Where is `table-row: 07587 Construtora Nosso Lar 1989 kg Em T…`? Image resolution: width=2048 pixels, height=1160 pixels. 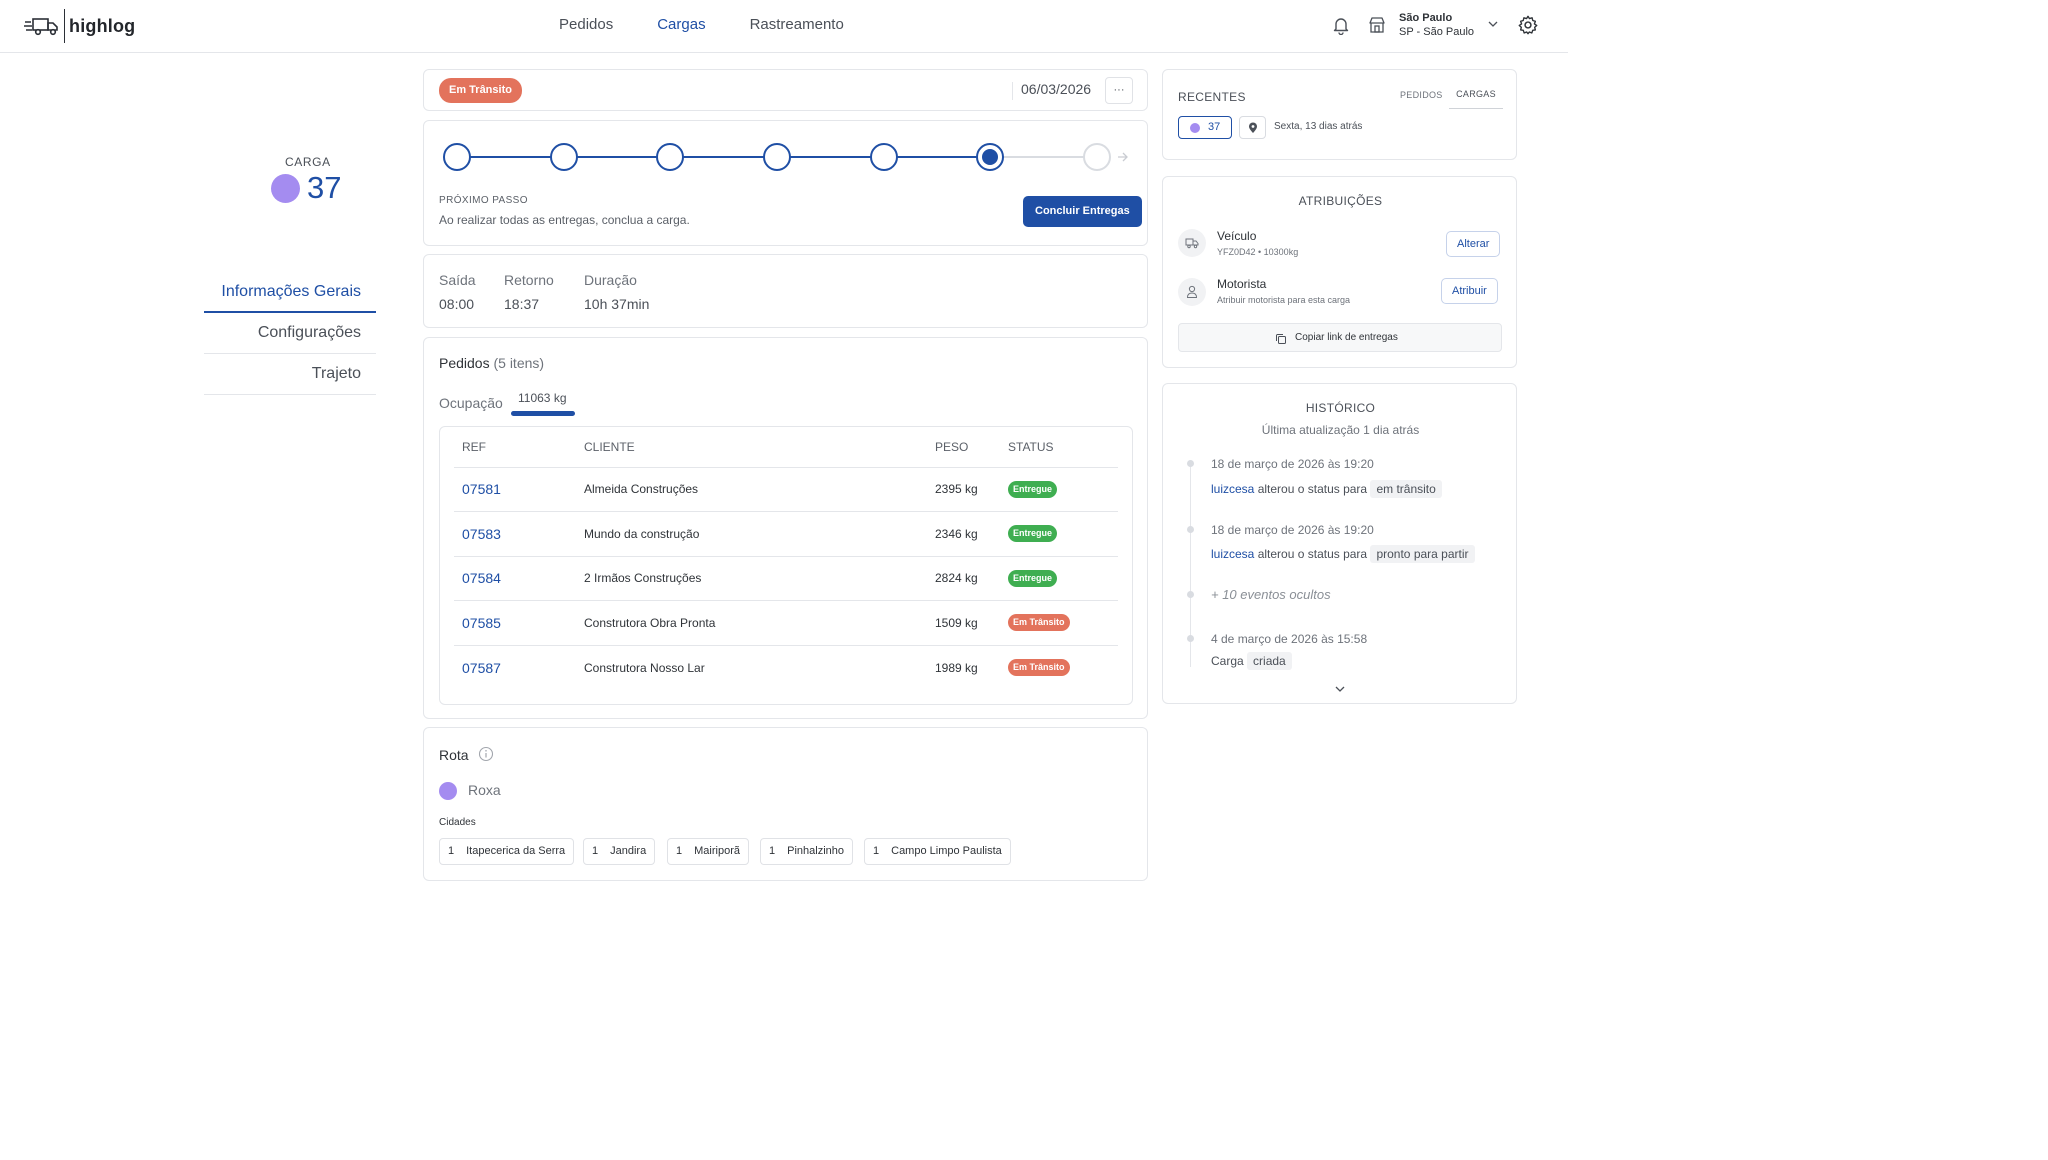 table-row: 07587 Construtora Nosso Lar 1989 kg Em T… is located at coordinates (786, 667).